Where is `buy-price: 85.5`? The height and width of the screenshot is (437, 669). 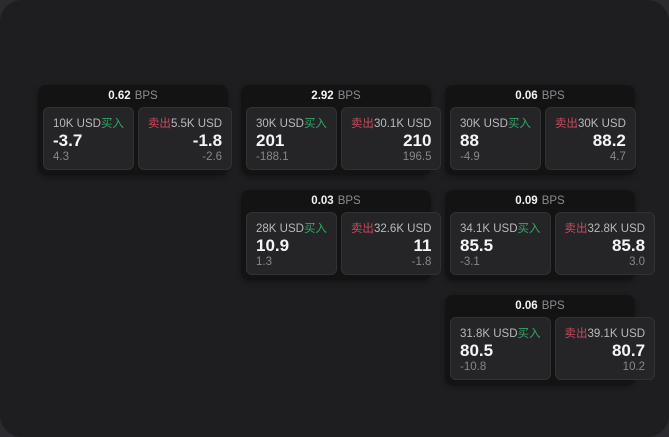
buy-price: 85.5 is located at coordinates (477, 245).